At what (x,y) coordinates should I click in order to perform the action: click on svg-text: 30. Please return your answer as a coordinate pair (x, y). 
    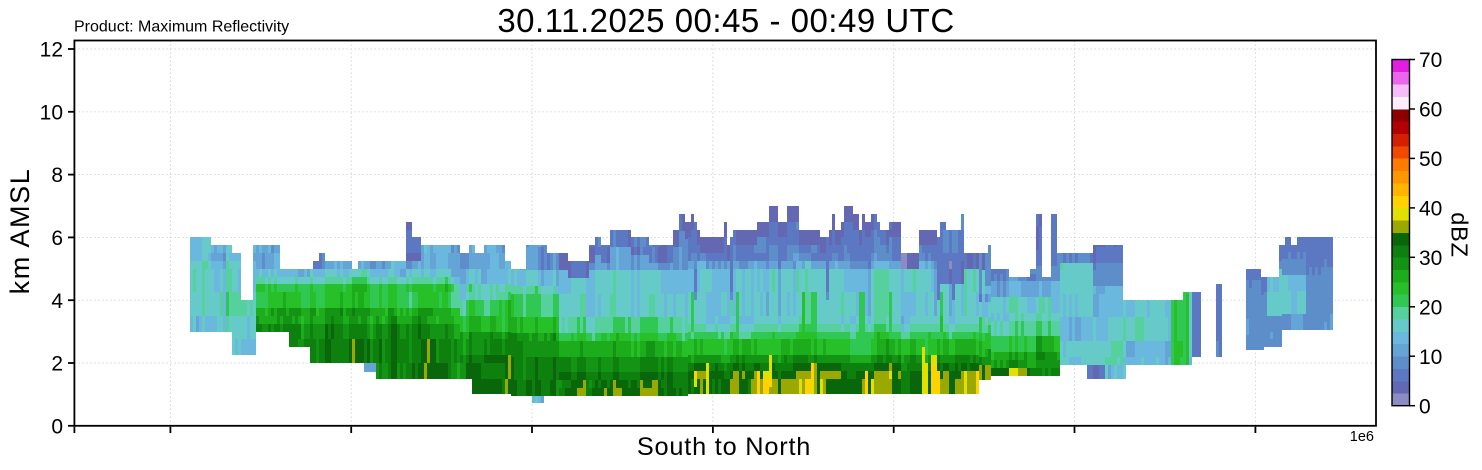
    Looking at the image, I should click on (1430, 258).